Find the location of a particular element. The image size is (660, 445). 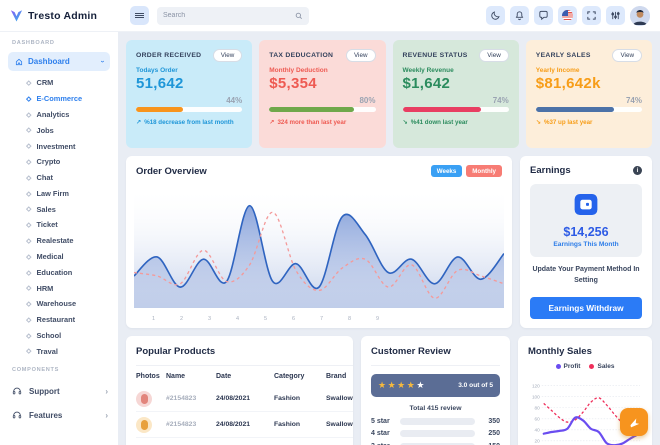

column-header: Category is located at coordinates (289, 376).